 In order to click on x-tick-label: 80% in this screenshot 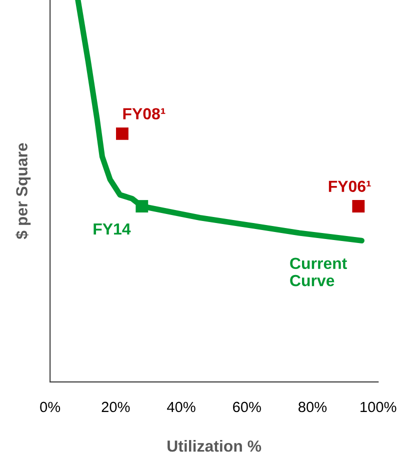, I will do `click(312, 407)`.